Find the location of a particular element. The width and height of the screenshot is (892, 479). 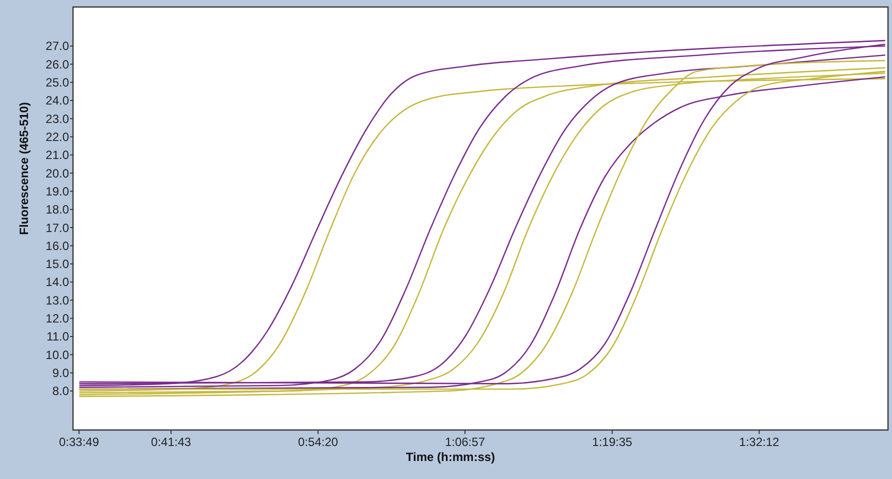

y-tick-label: 13.0 is located at coordinates (58, 300).